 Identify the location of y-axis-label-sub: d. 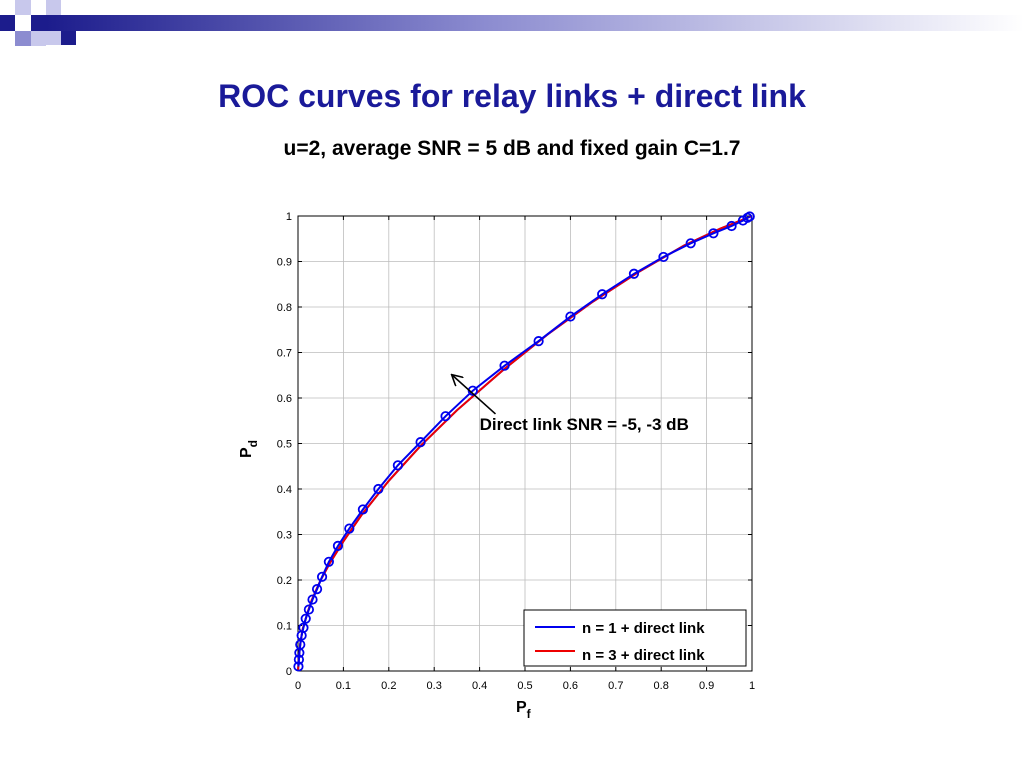
(253, 443).